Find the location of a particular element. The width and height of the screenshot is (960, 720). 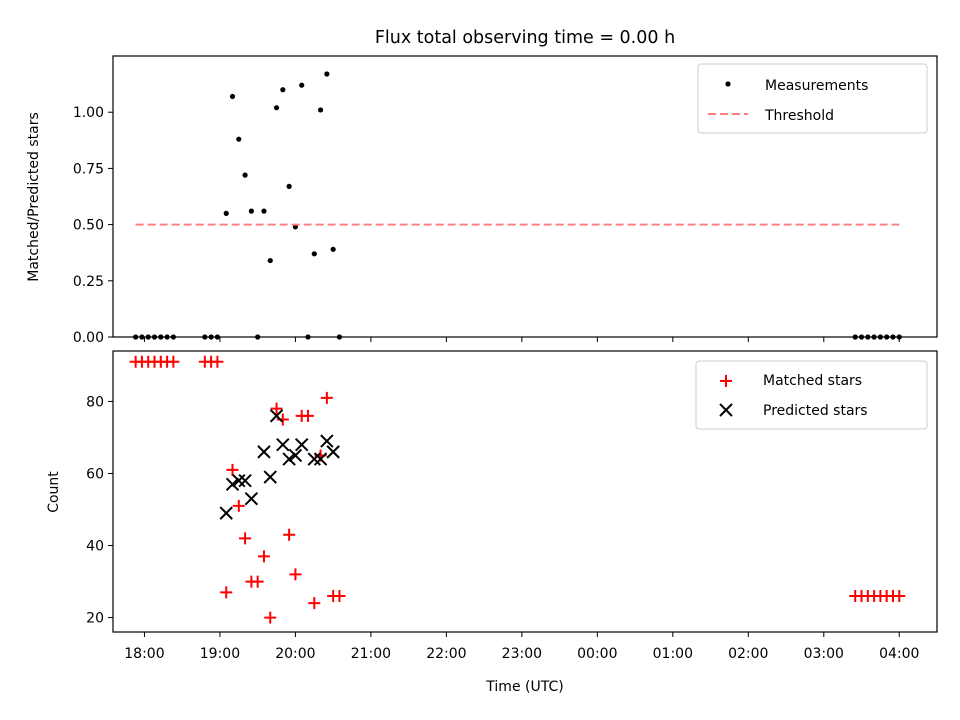

x-tick-label: 20:00 is located at coordinates (295, 654).